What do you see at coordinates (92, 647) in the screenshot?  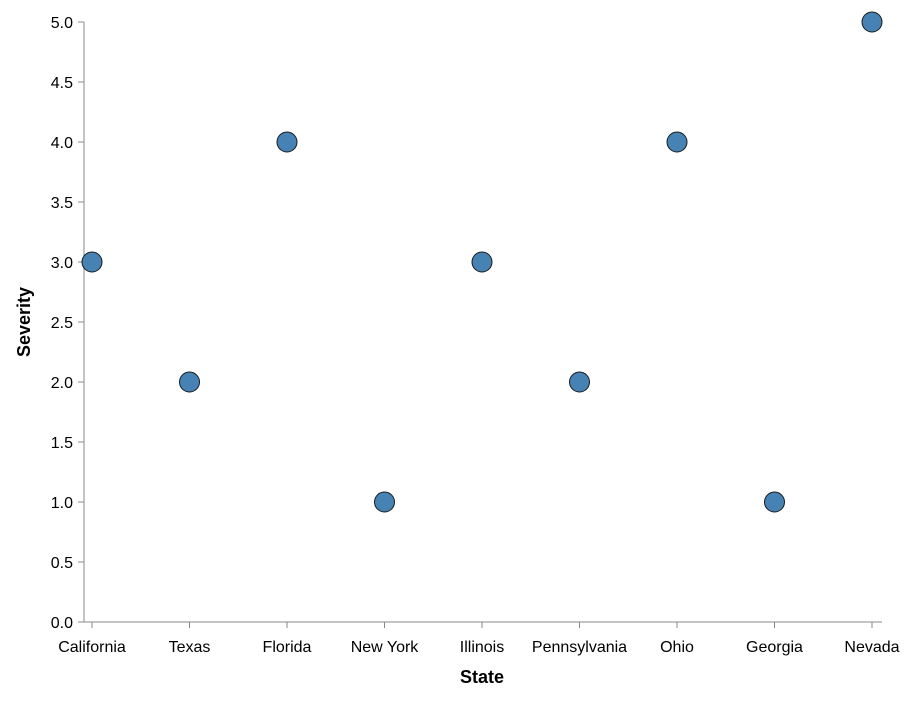 I see `x-tick-label: California` at bounding box center [92, 647].